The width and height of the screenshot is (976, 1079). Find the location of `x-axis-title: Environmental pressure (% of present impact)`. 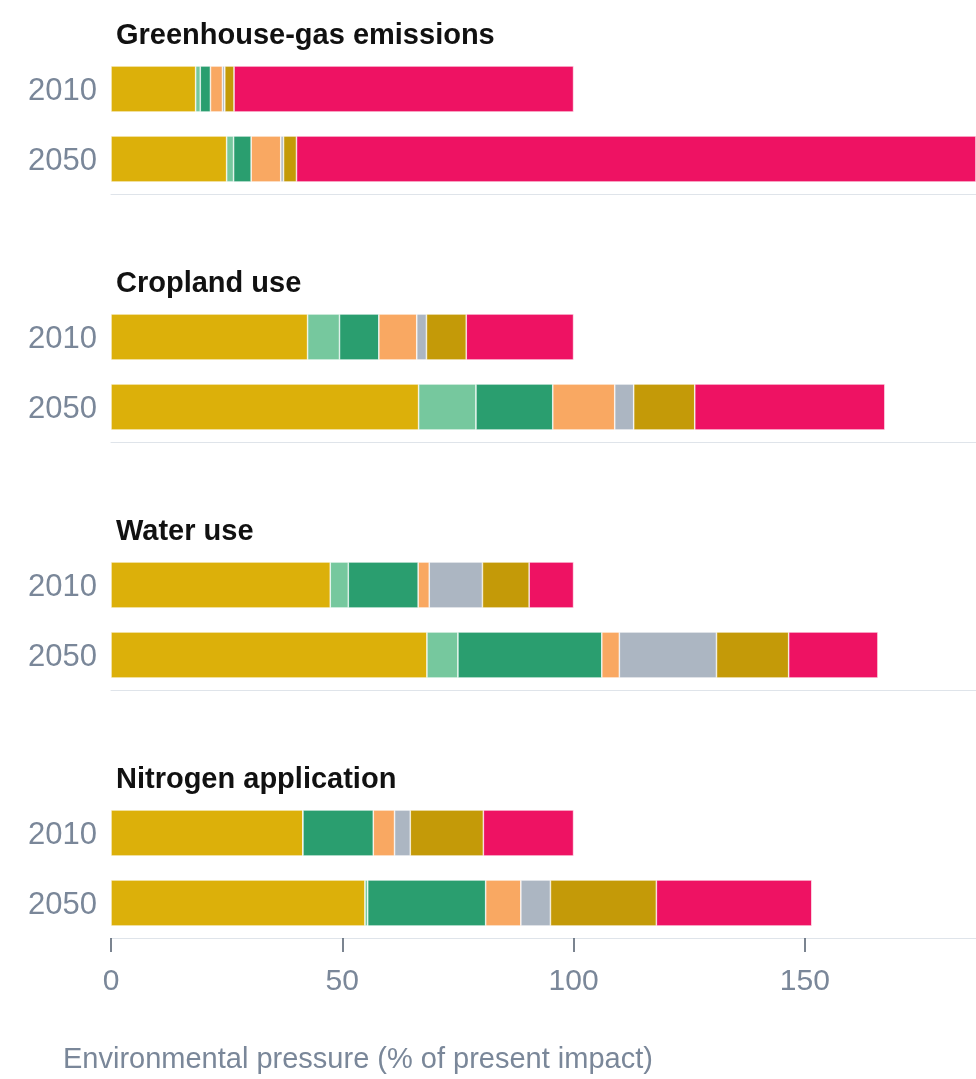

x-axis-title: Environmental pressure (% of present impact) is located at coordinates (358, 1057).